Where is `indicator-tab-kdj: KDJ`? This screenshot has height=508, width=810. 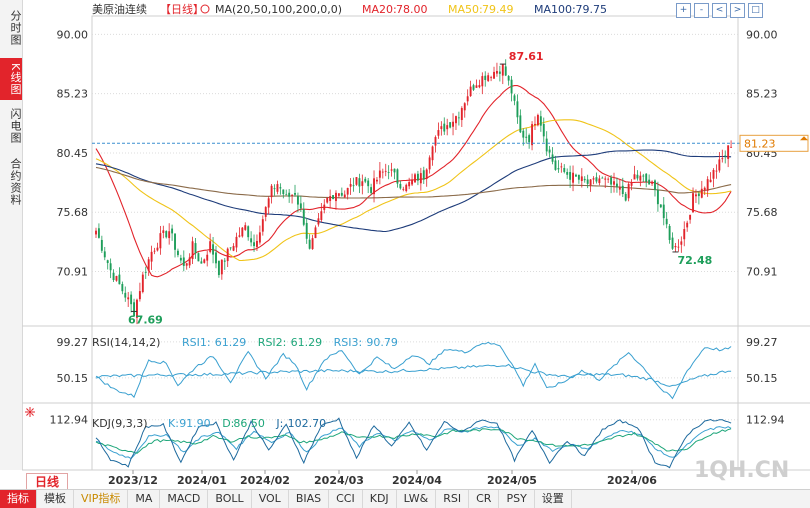
indicator-tab-kdj: KDJ is located at coordinates (380, 499).